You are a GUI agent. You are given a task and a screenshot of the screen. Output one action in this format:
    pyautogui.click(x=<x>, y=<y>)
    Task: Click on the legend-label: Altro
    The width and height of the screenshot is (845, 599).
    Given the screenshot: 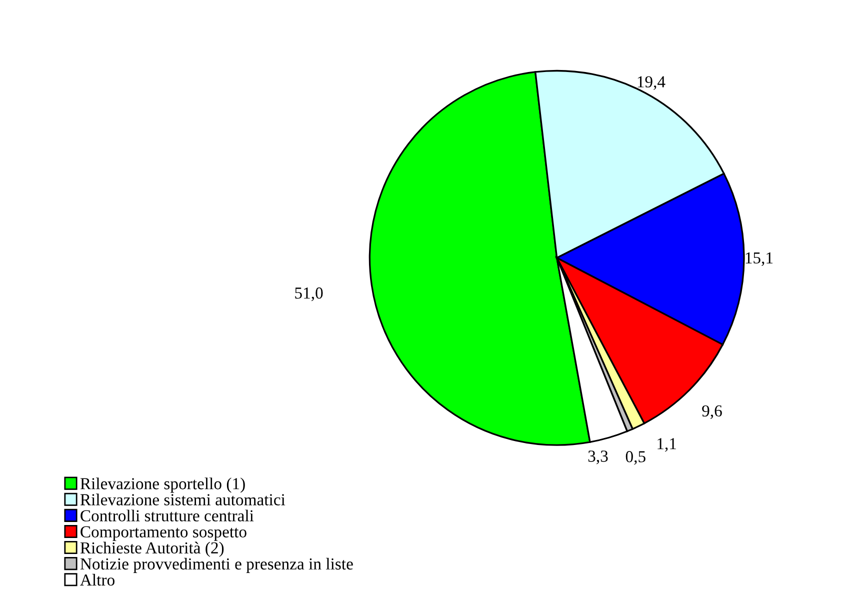 What is the action you would take?
    pyautogui.click(x=97, y=580)
    